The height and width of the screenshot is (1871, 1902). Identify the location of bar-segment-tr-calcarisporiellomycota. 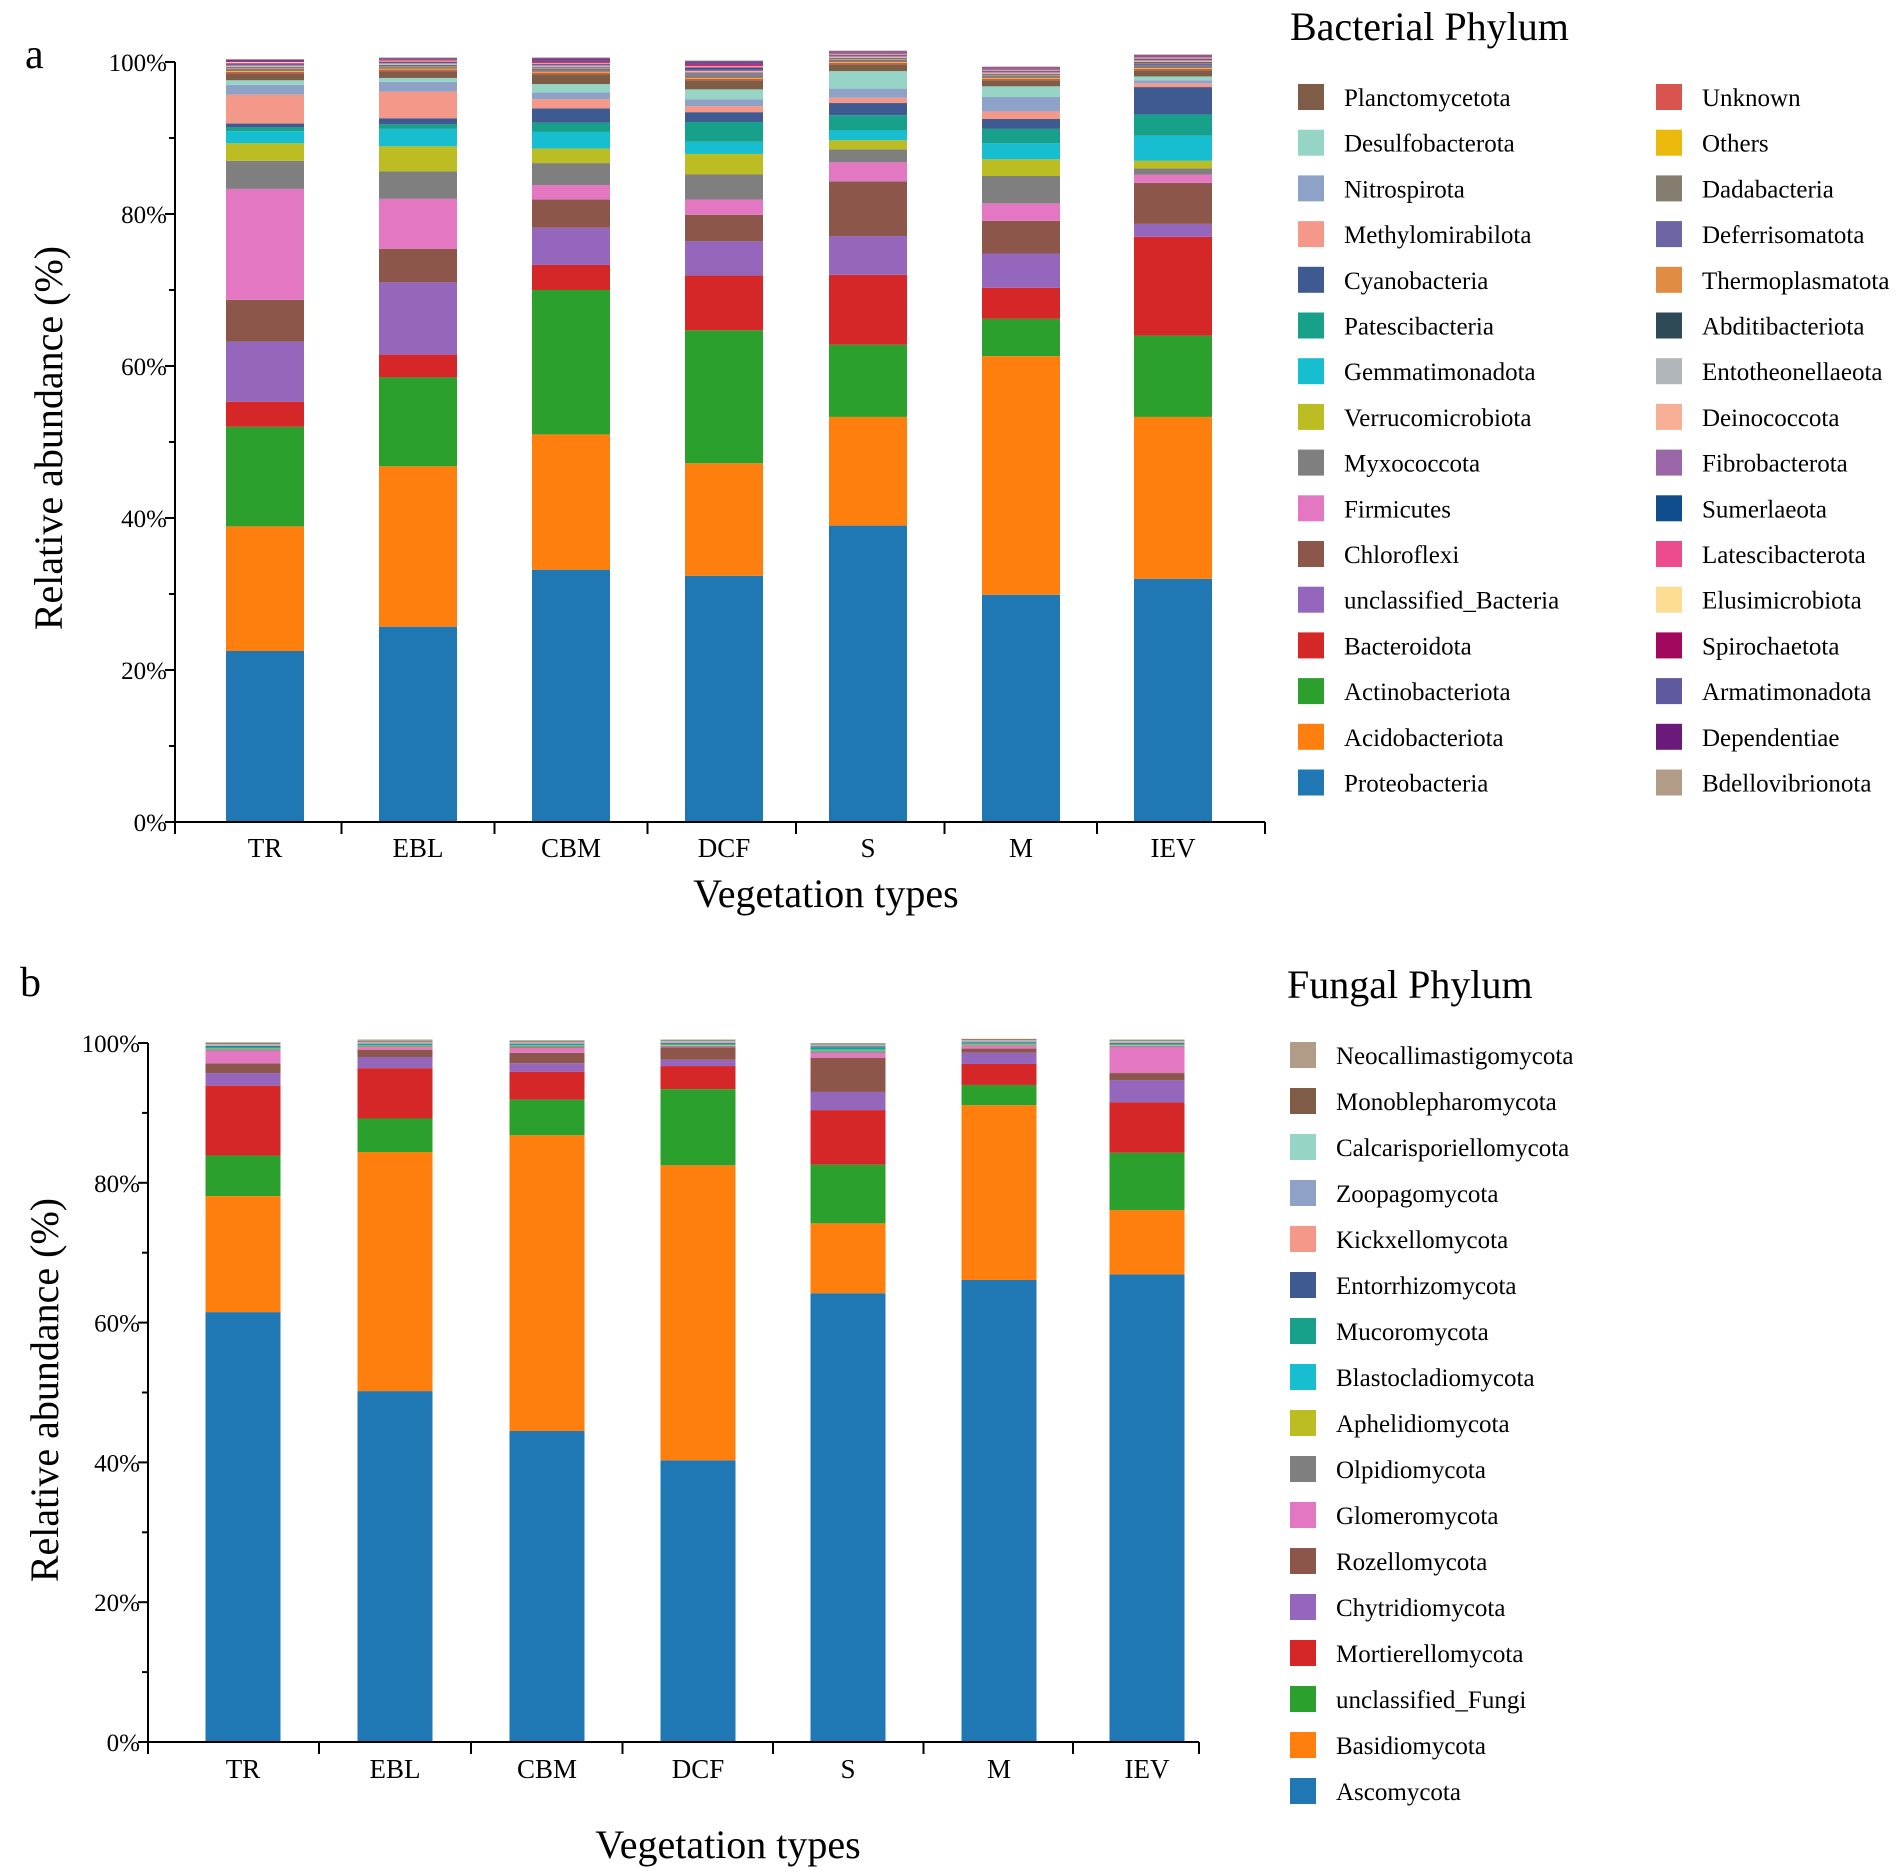
(243, 1044).